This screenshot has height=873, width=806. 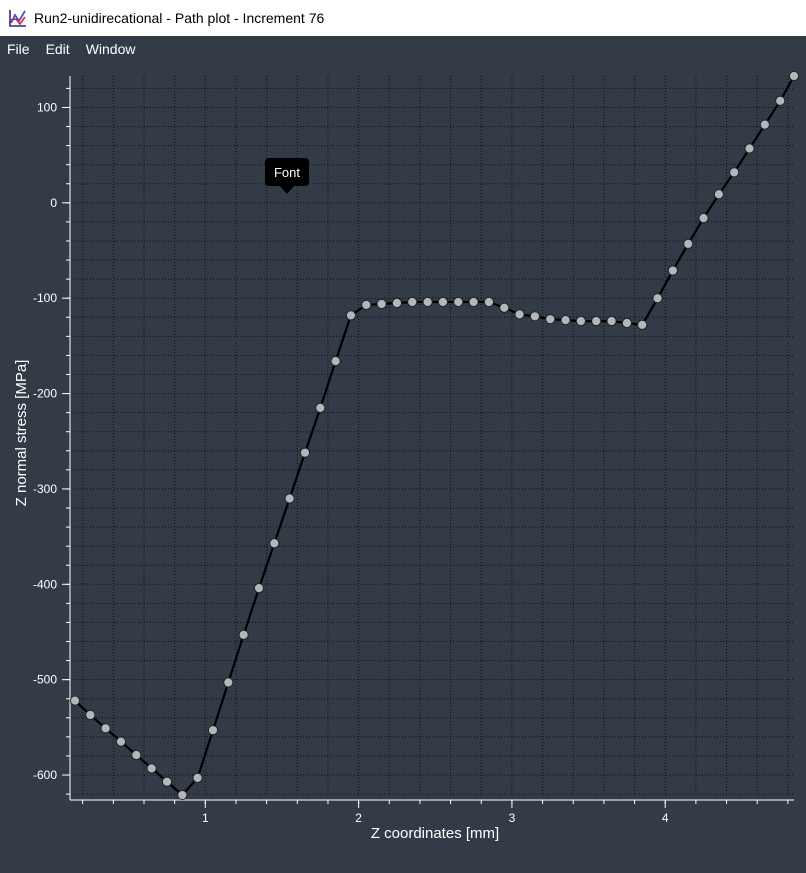 I want to click on x-tick-label: 1, so click(x=205, y=818).